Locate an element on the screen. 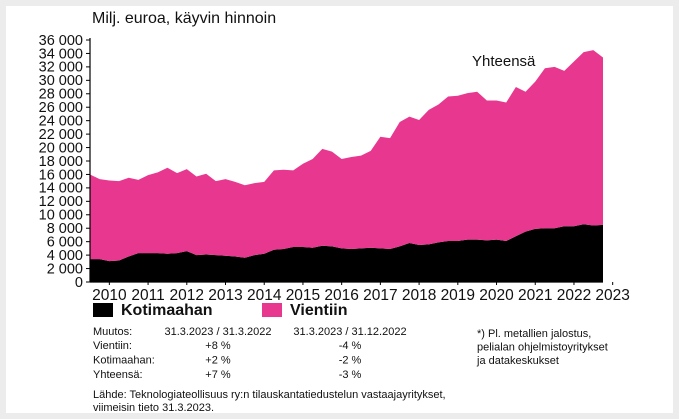 Image resolution: width=679 pixels, height=419 pixels. table-header: 31.3.2023 / 31.12.2022 is located at coordinates (349, 332).